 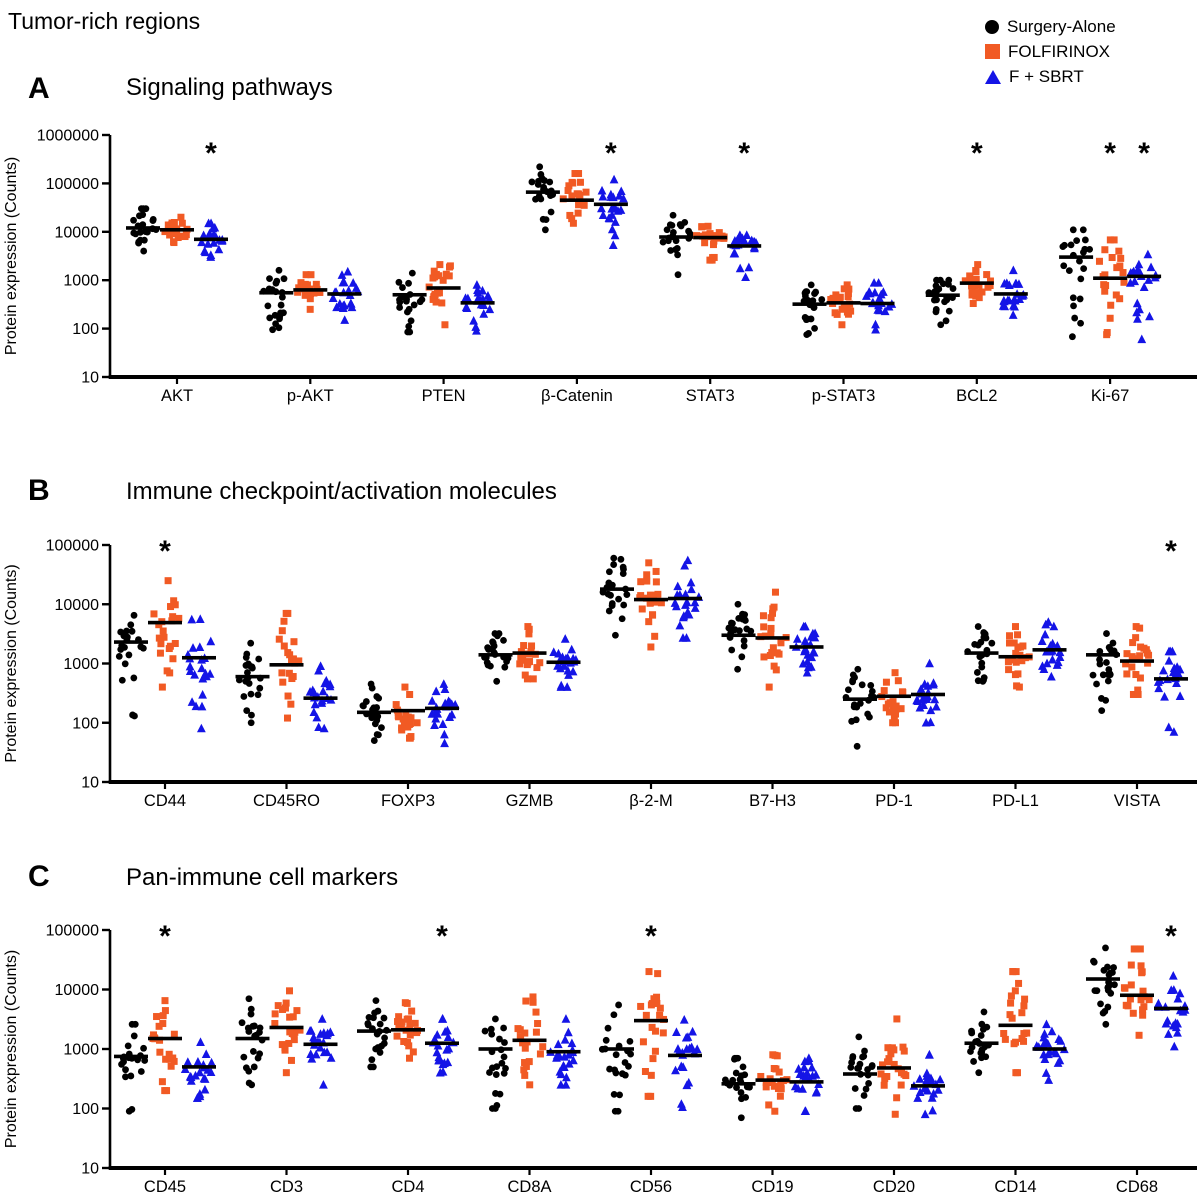 What do you see at coordinates (166, 634) in the screenshot?
I see `dot-cluster-folfirinox-cd44` at bounding box center [166, 634].